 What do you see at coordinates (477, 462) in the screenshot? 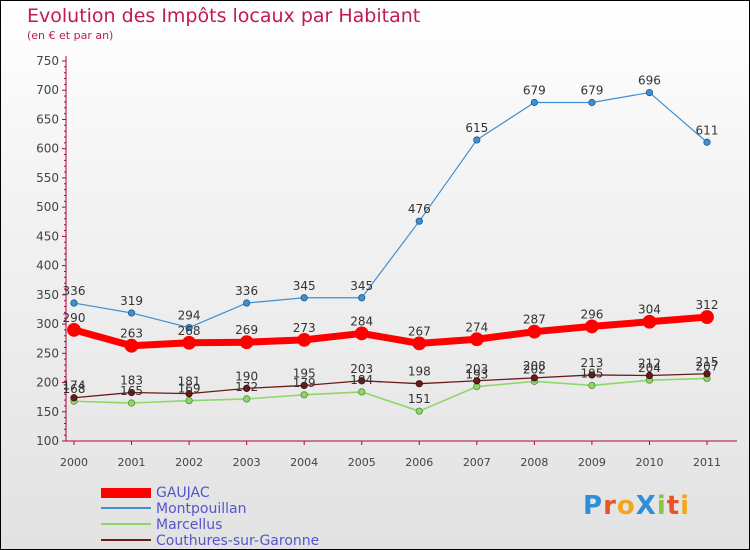
I see `x-tick-label: 2007` at bounding box center [477, 462].